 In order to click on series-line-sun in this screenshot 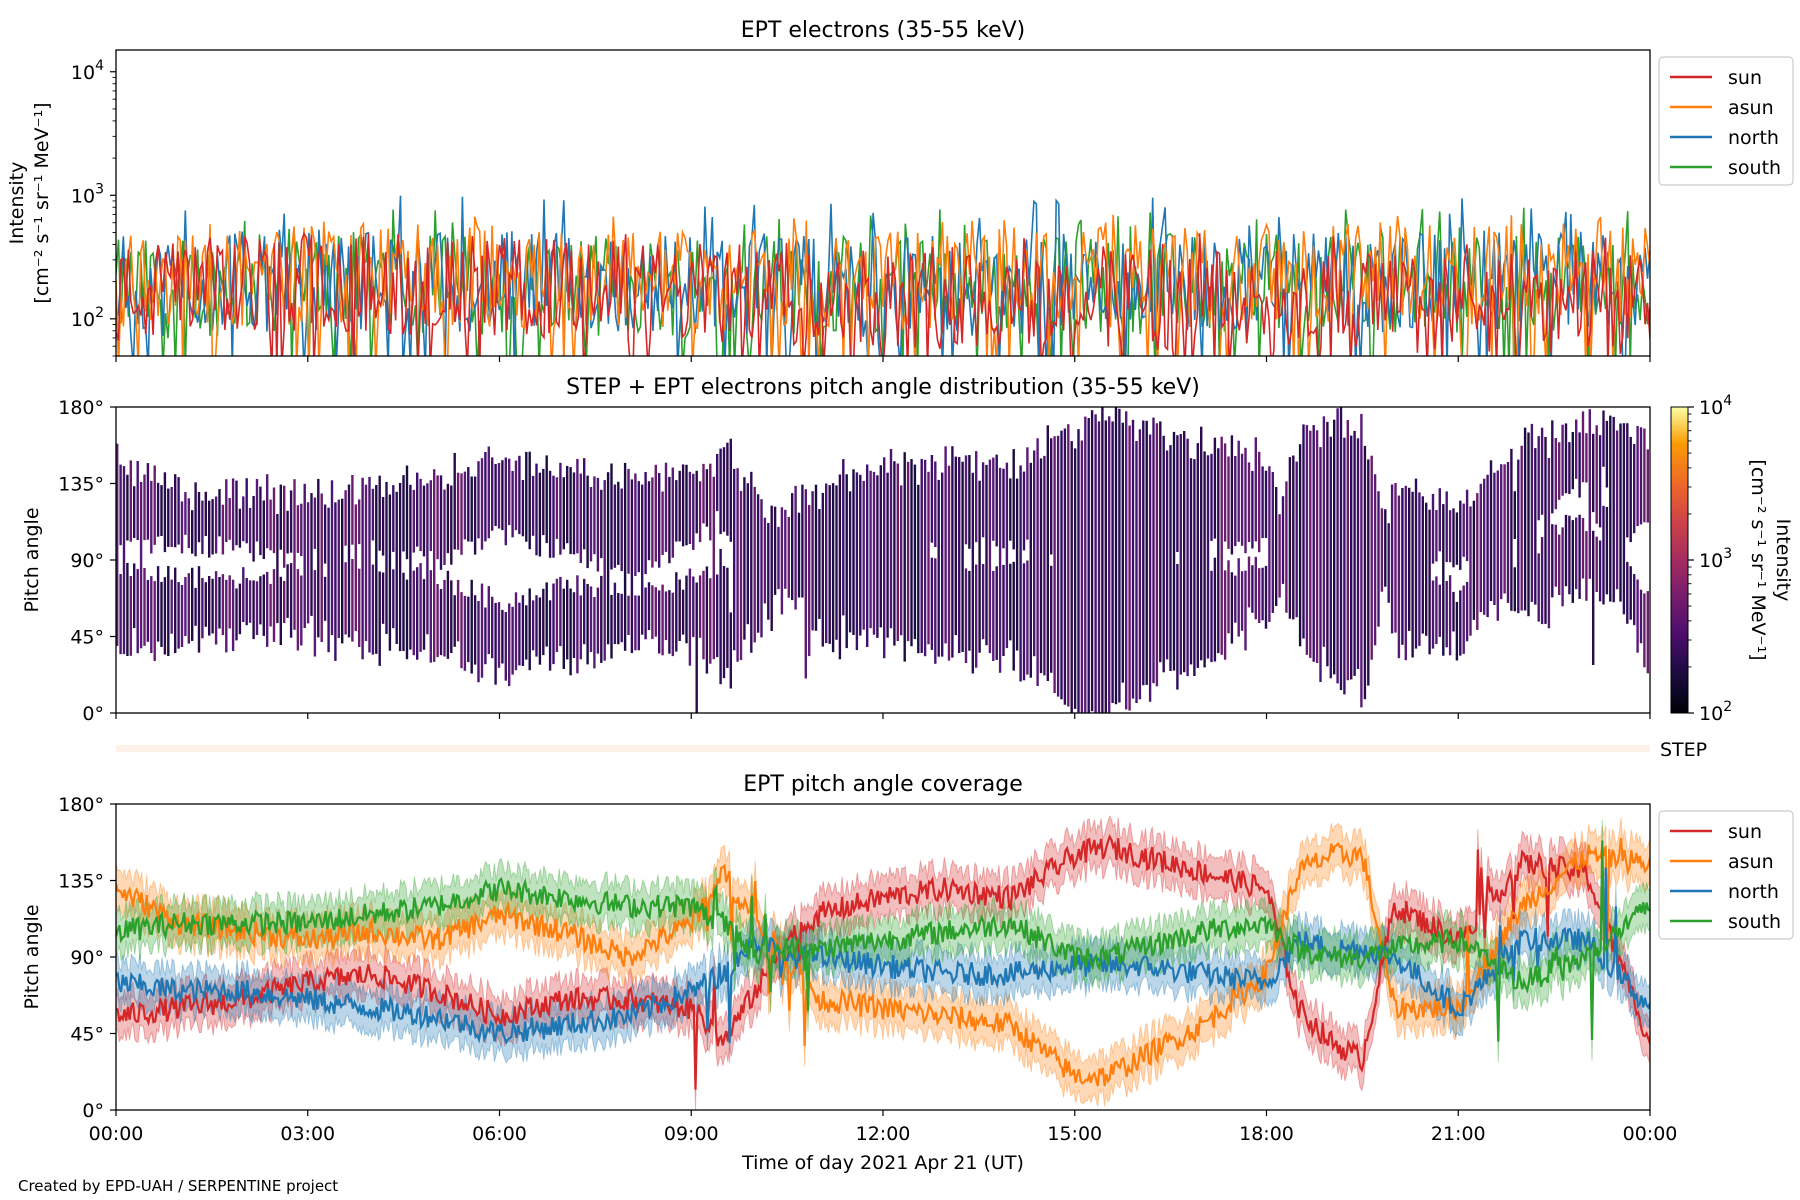, I will do `click(883, 293)`.